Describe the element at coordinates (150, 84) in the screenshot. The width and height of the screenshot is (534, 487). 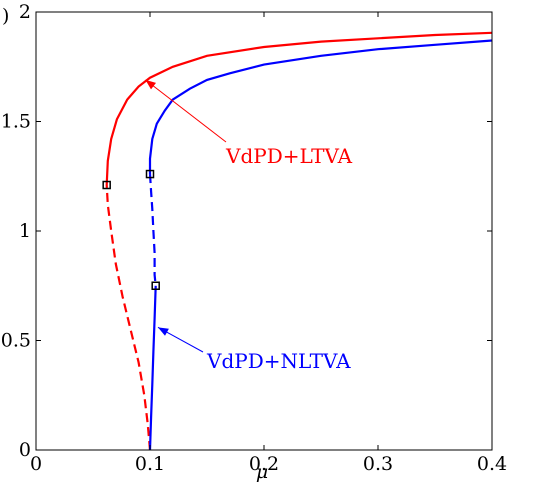
I see `ltva-arrow-head` at that location.